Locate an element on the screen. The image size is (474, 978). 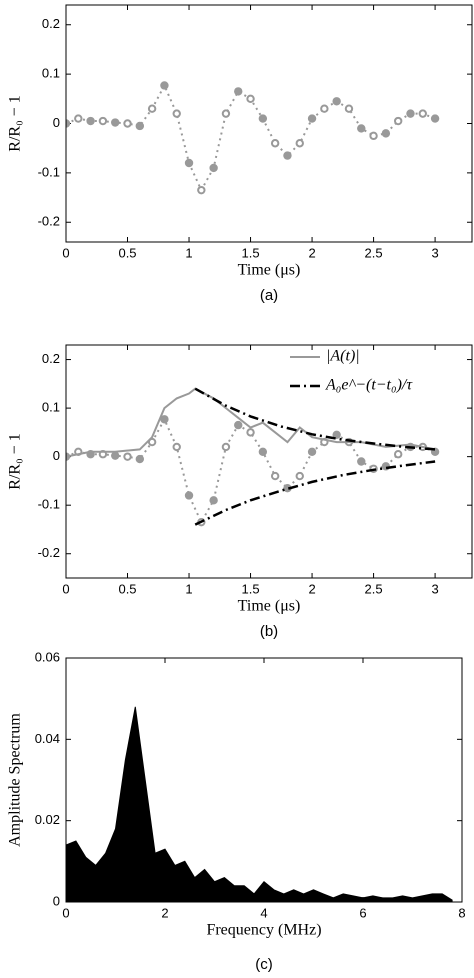
x-tick-label: 8 is located at coordinates (461, 912).